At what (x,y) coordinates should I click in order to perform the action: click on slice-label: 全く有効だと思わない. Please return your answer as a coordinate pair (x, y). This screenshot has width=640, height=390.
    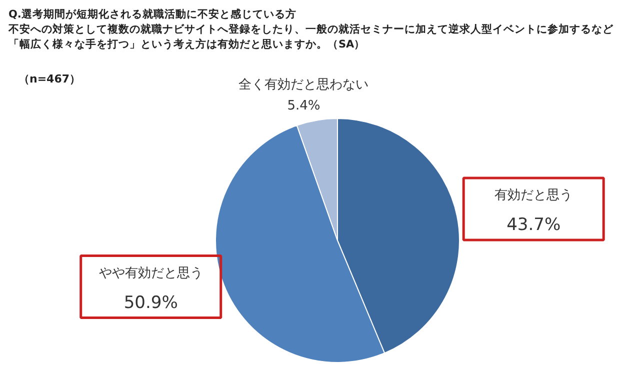
    Looking at the image, I should click on (303, 85).